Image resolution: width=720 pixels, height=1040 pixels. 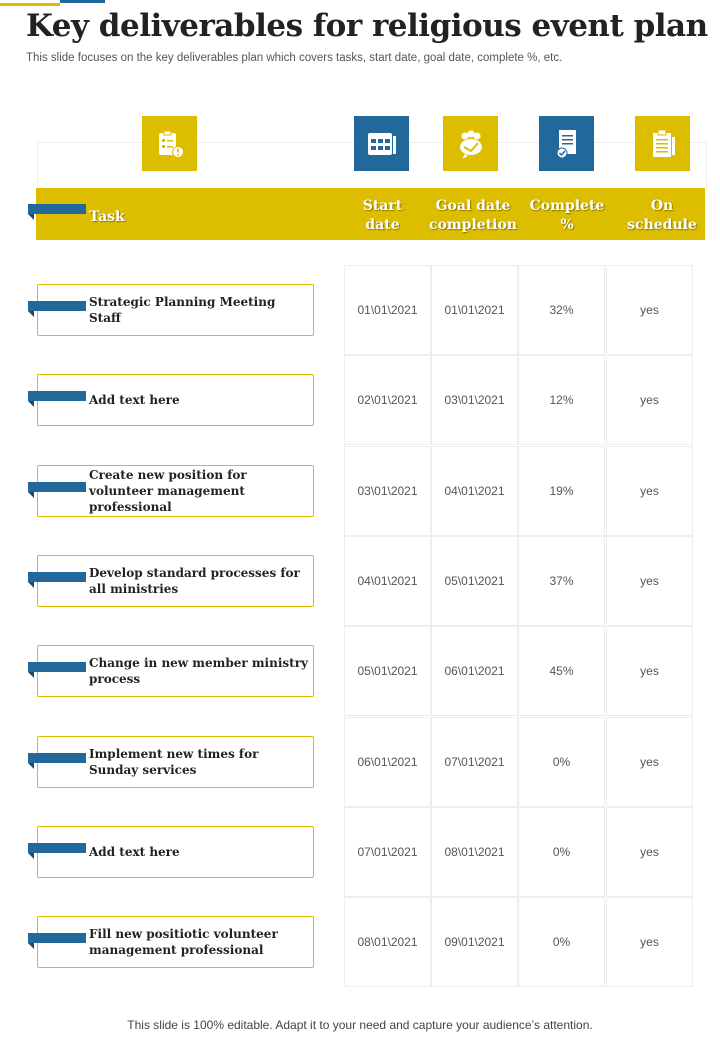 I want to click on table-header-band, so click(x=370, y=214).